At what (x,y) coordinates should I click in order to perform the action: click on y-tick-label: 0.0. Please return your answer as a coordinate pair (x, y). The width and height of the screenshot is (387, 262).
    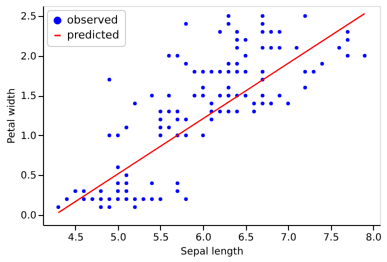
    Looking at the image, I should click on (28, 216).